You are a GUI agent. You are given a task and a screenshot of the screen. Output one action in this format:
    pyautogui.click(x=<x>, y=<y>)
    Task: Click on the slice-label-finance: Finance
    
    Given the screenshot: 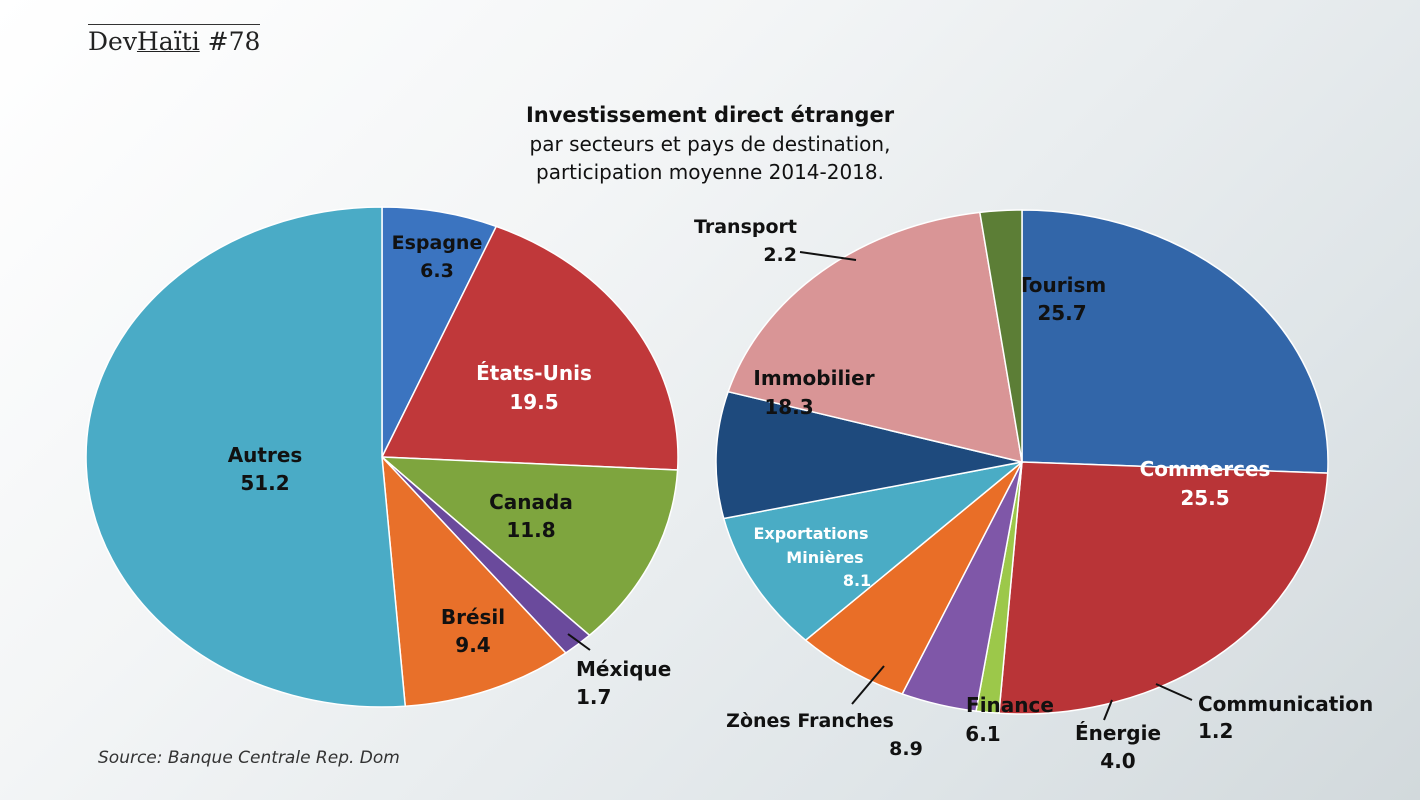 What is the action you would take?
    pyautogui.click(x=1010, y=705)
    